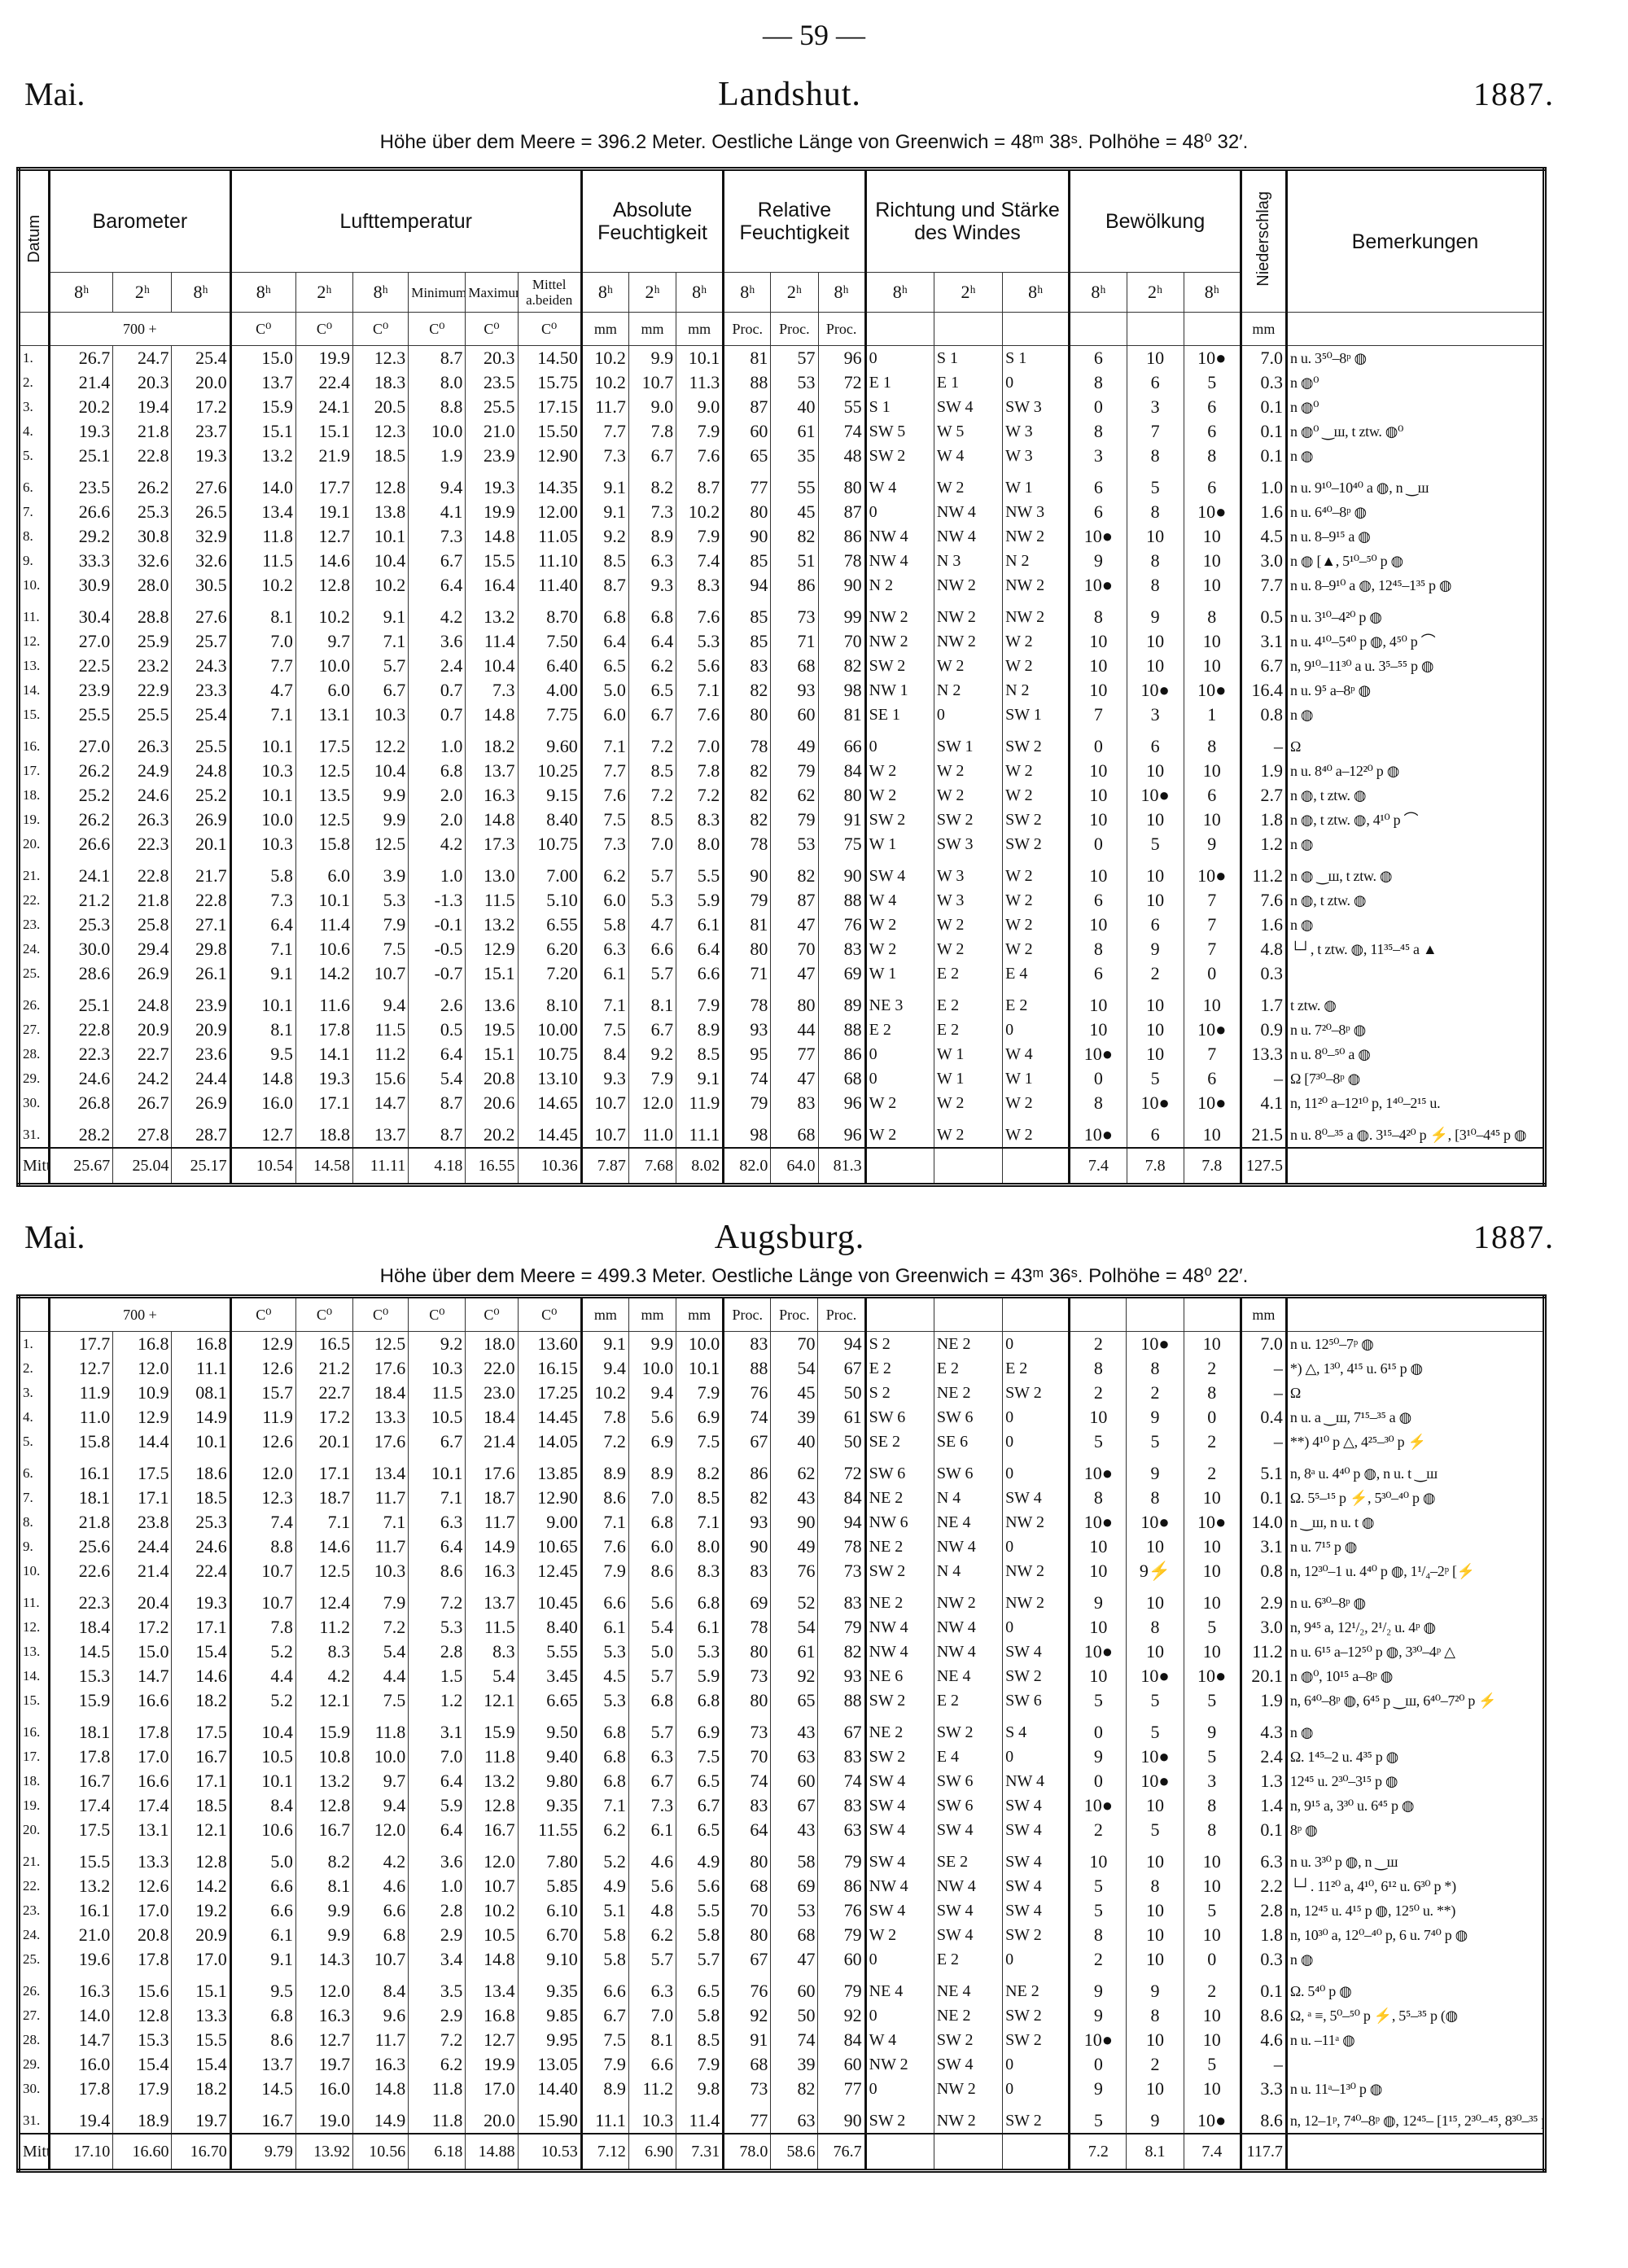 The height and width of the screenshot is (2268, 1628). I want to click on cell-abs-8h: 7.1, so click(604, 1002).